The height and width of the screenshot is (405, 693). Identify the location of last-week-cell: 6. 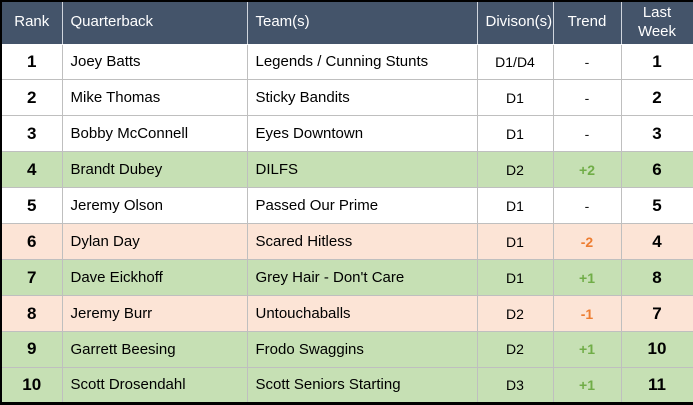
(656, 170).